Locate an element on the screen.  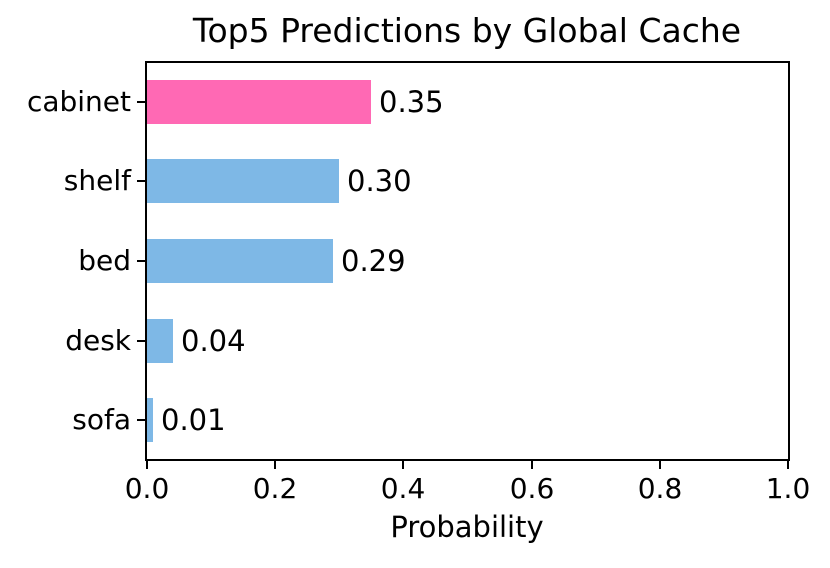
x-tick-label: 0.4 is located at coordinates (403, 488).